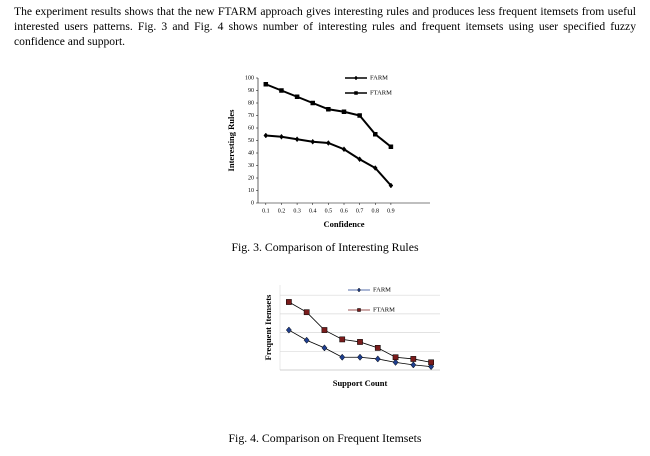 Image resolution: width=650 pixels, height=456 pixels. Describe the element at coordinates (251, 91) in the screenshot. I see `y-tick-label: 90` at that location.